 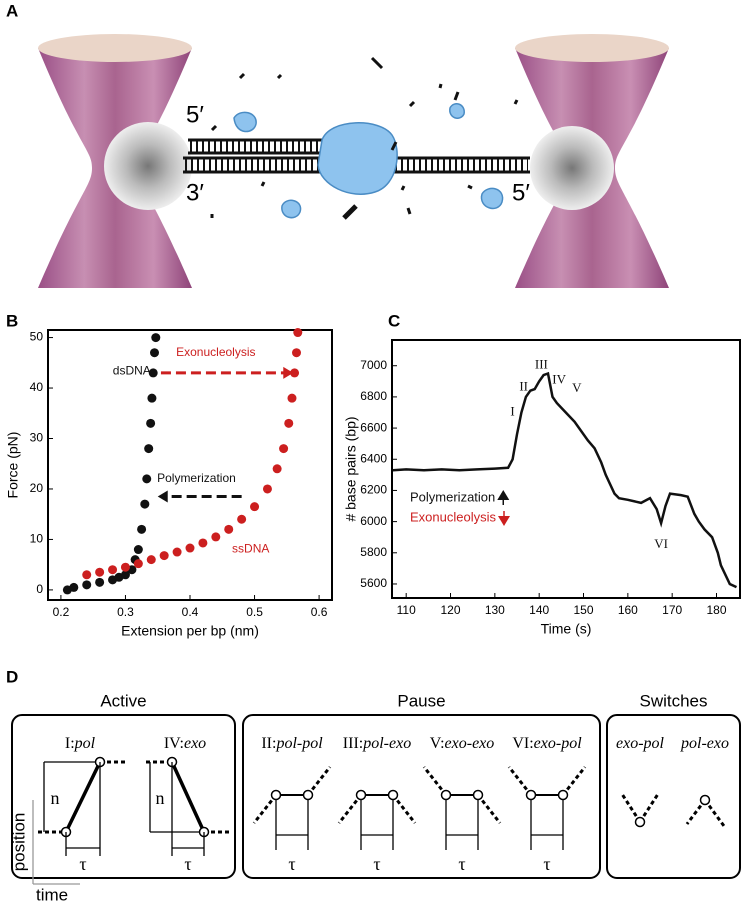 What do you see at coordinates (503, 495) in the screenshot?
I see `legend-arrow-head` at bounding box center [503, 495].